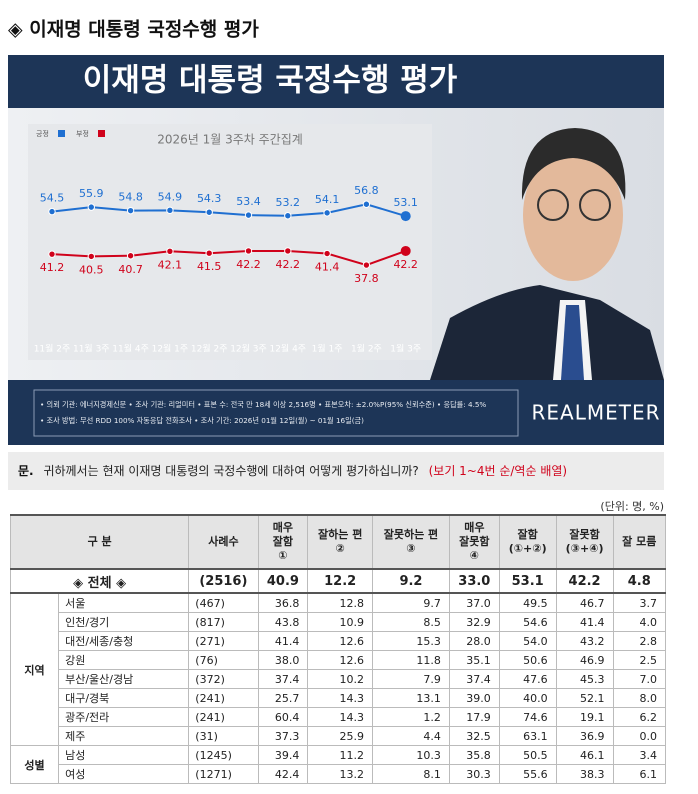  Describe the element at coordinates (209, 349) in the screenshot. I see `x-tick-label: 12월 2주` at that location.